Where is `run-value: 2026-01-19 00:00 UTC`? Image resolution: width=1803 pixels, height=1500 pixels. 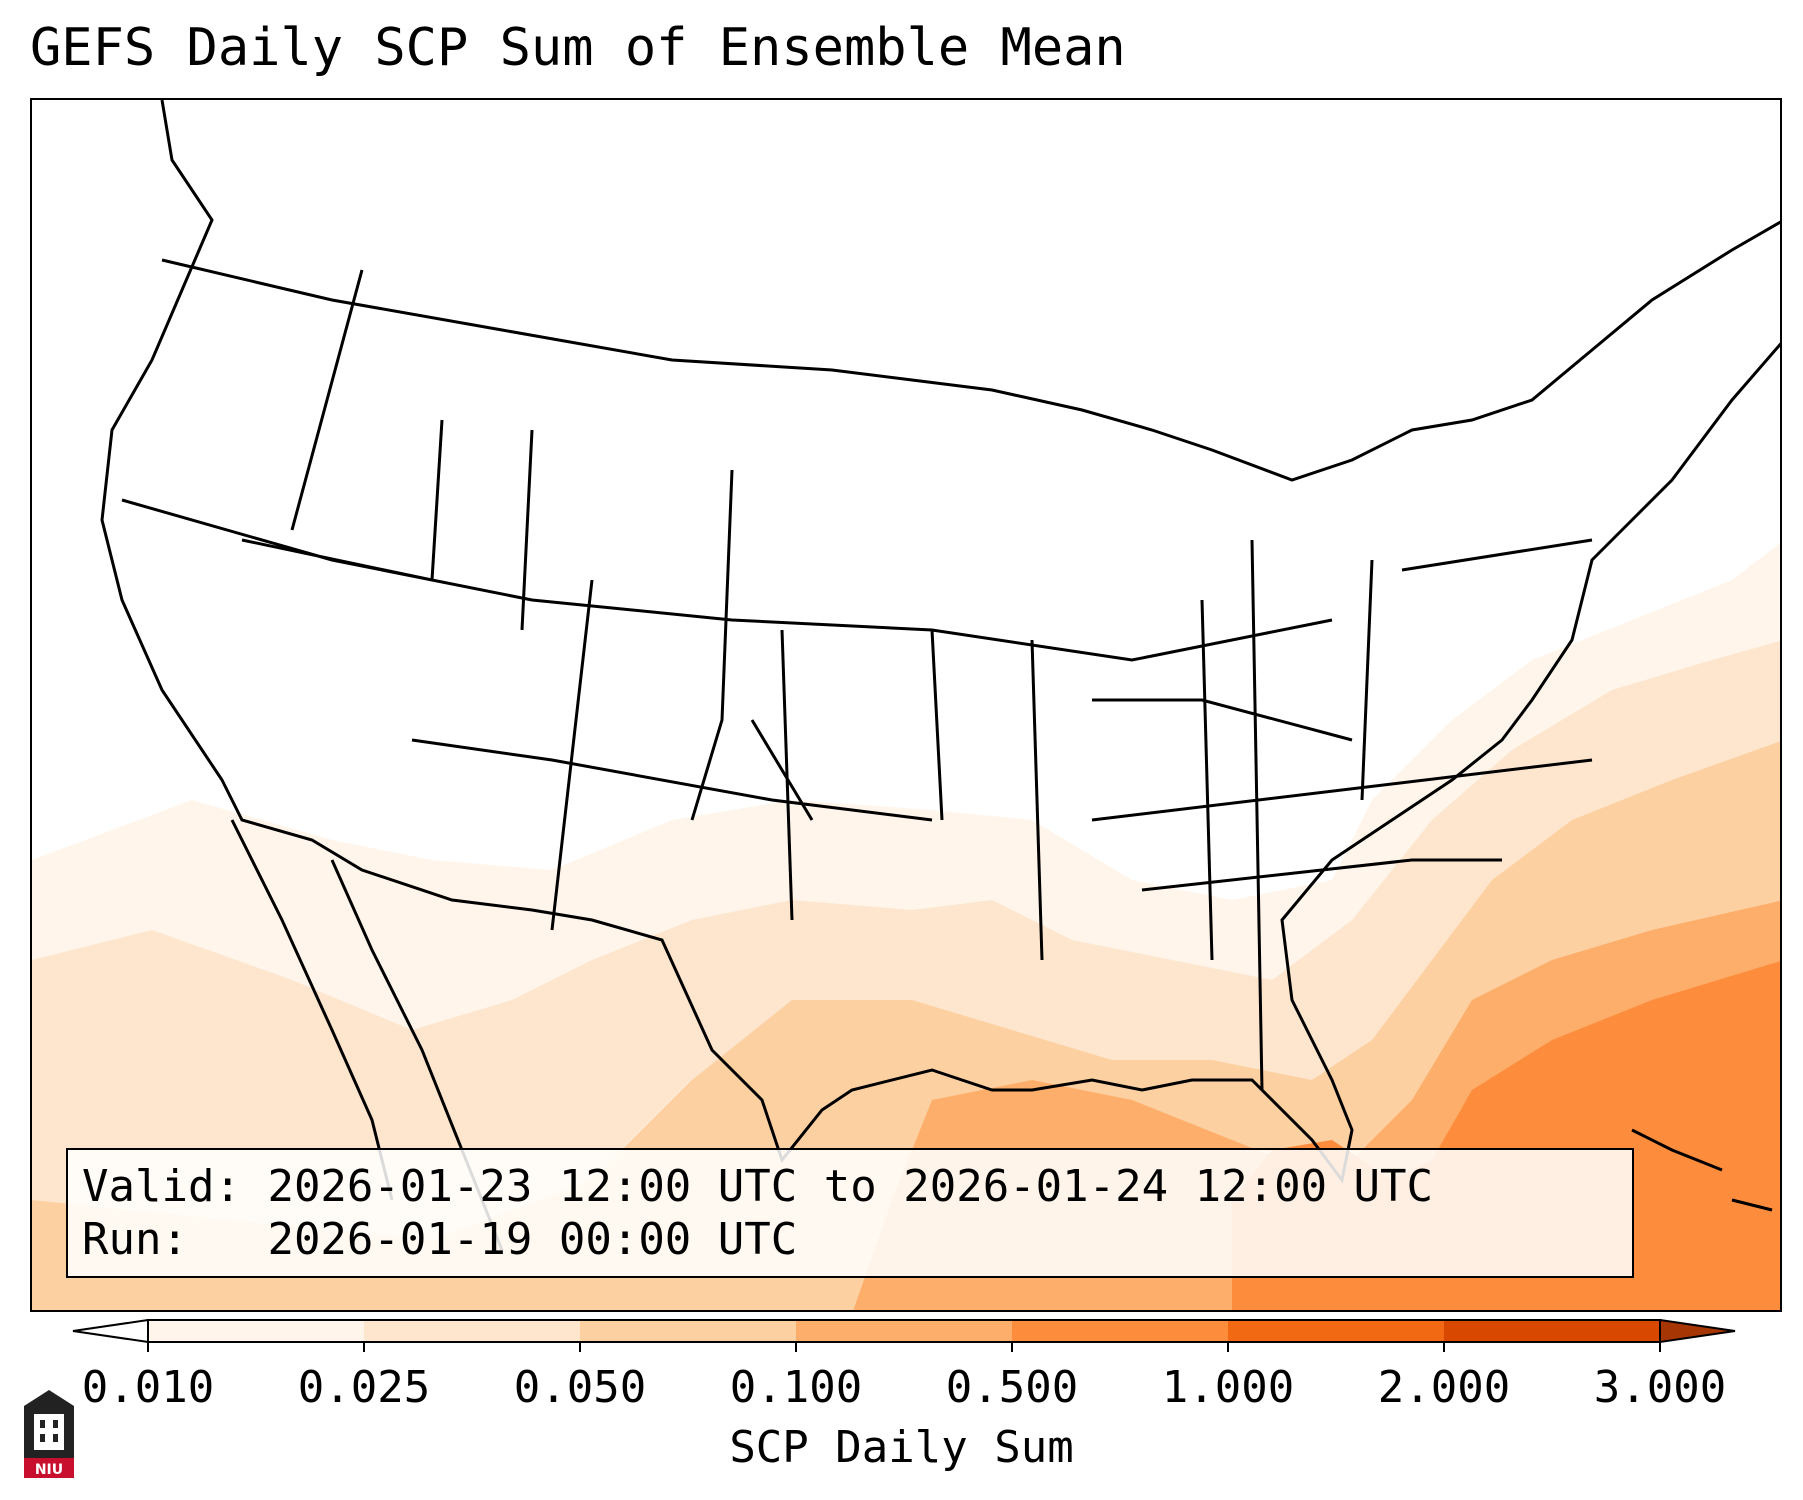 run-value: 2026-01-19 00:00 UTC is located at coordinates (532, 1239).